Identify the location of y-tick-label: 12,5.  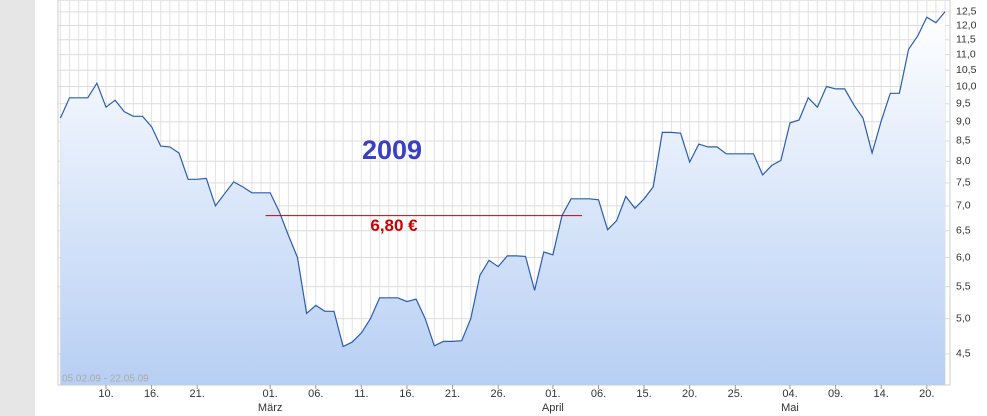
(966, 12).